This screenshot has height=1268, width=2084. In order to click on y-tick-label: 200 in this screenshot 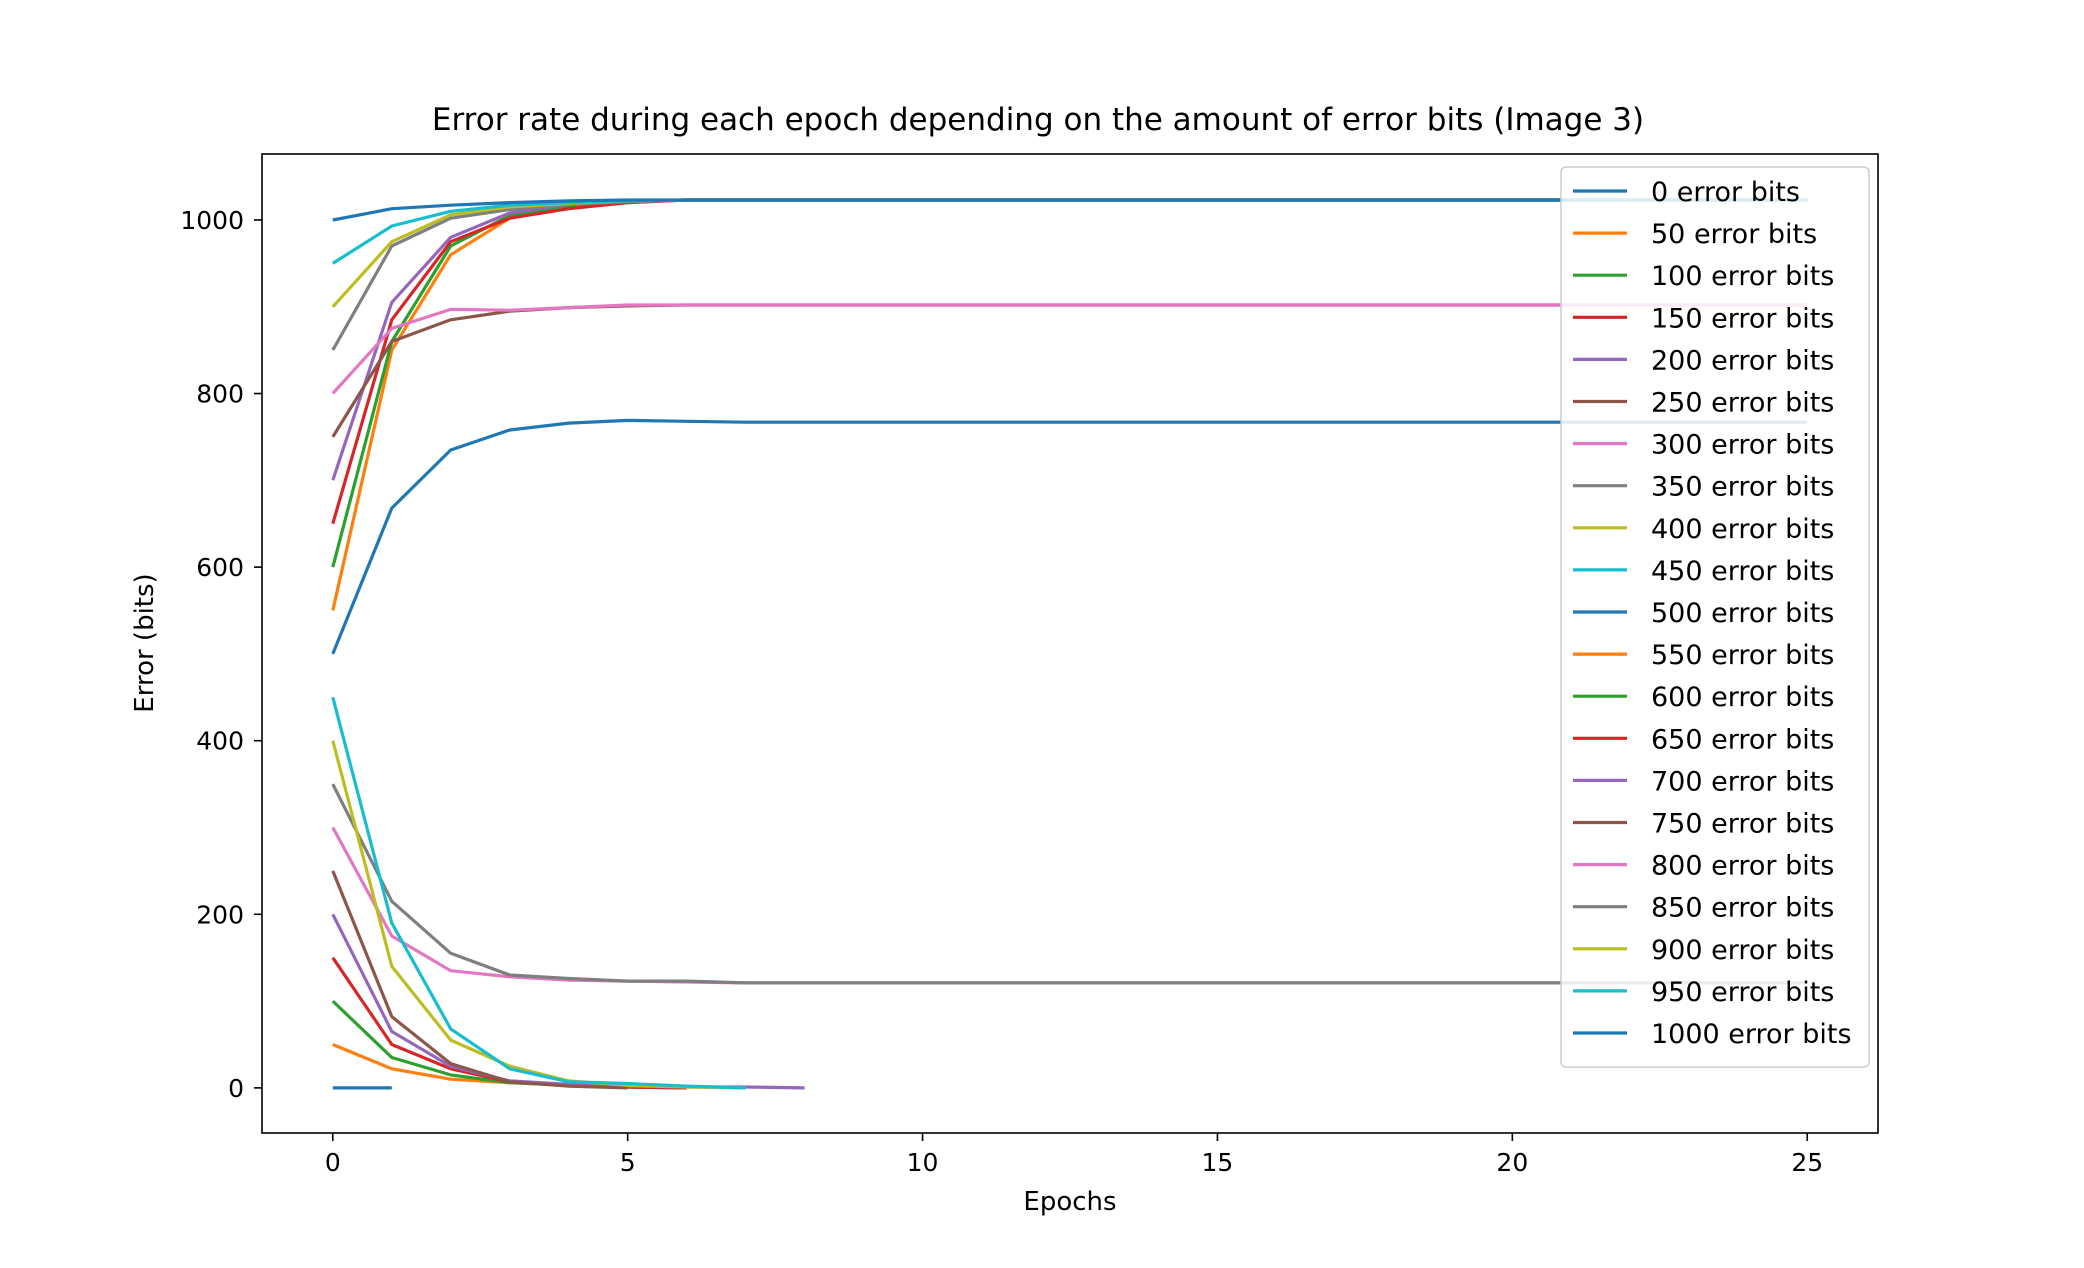, I will do `click(220, 914)`.